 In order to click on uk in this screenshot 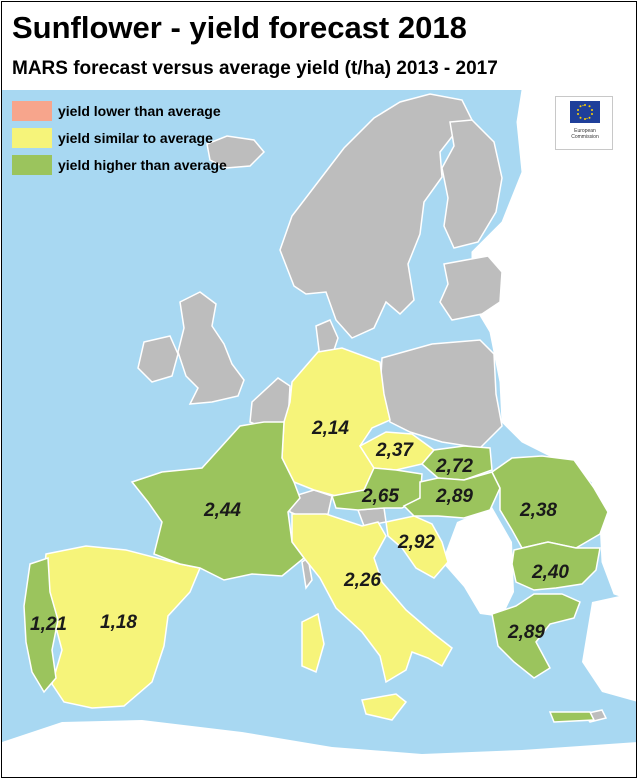, I will do `click(211, 348)`.